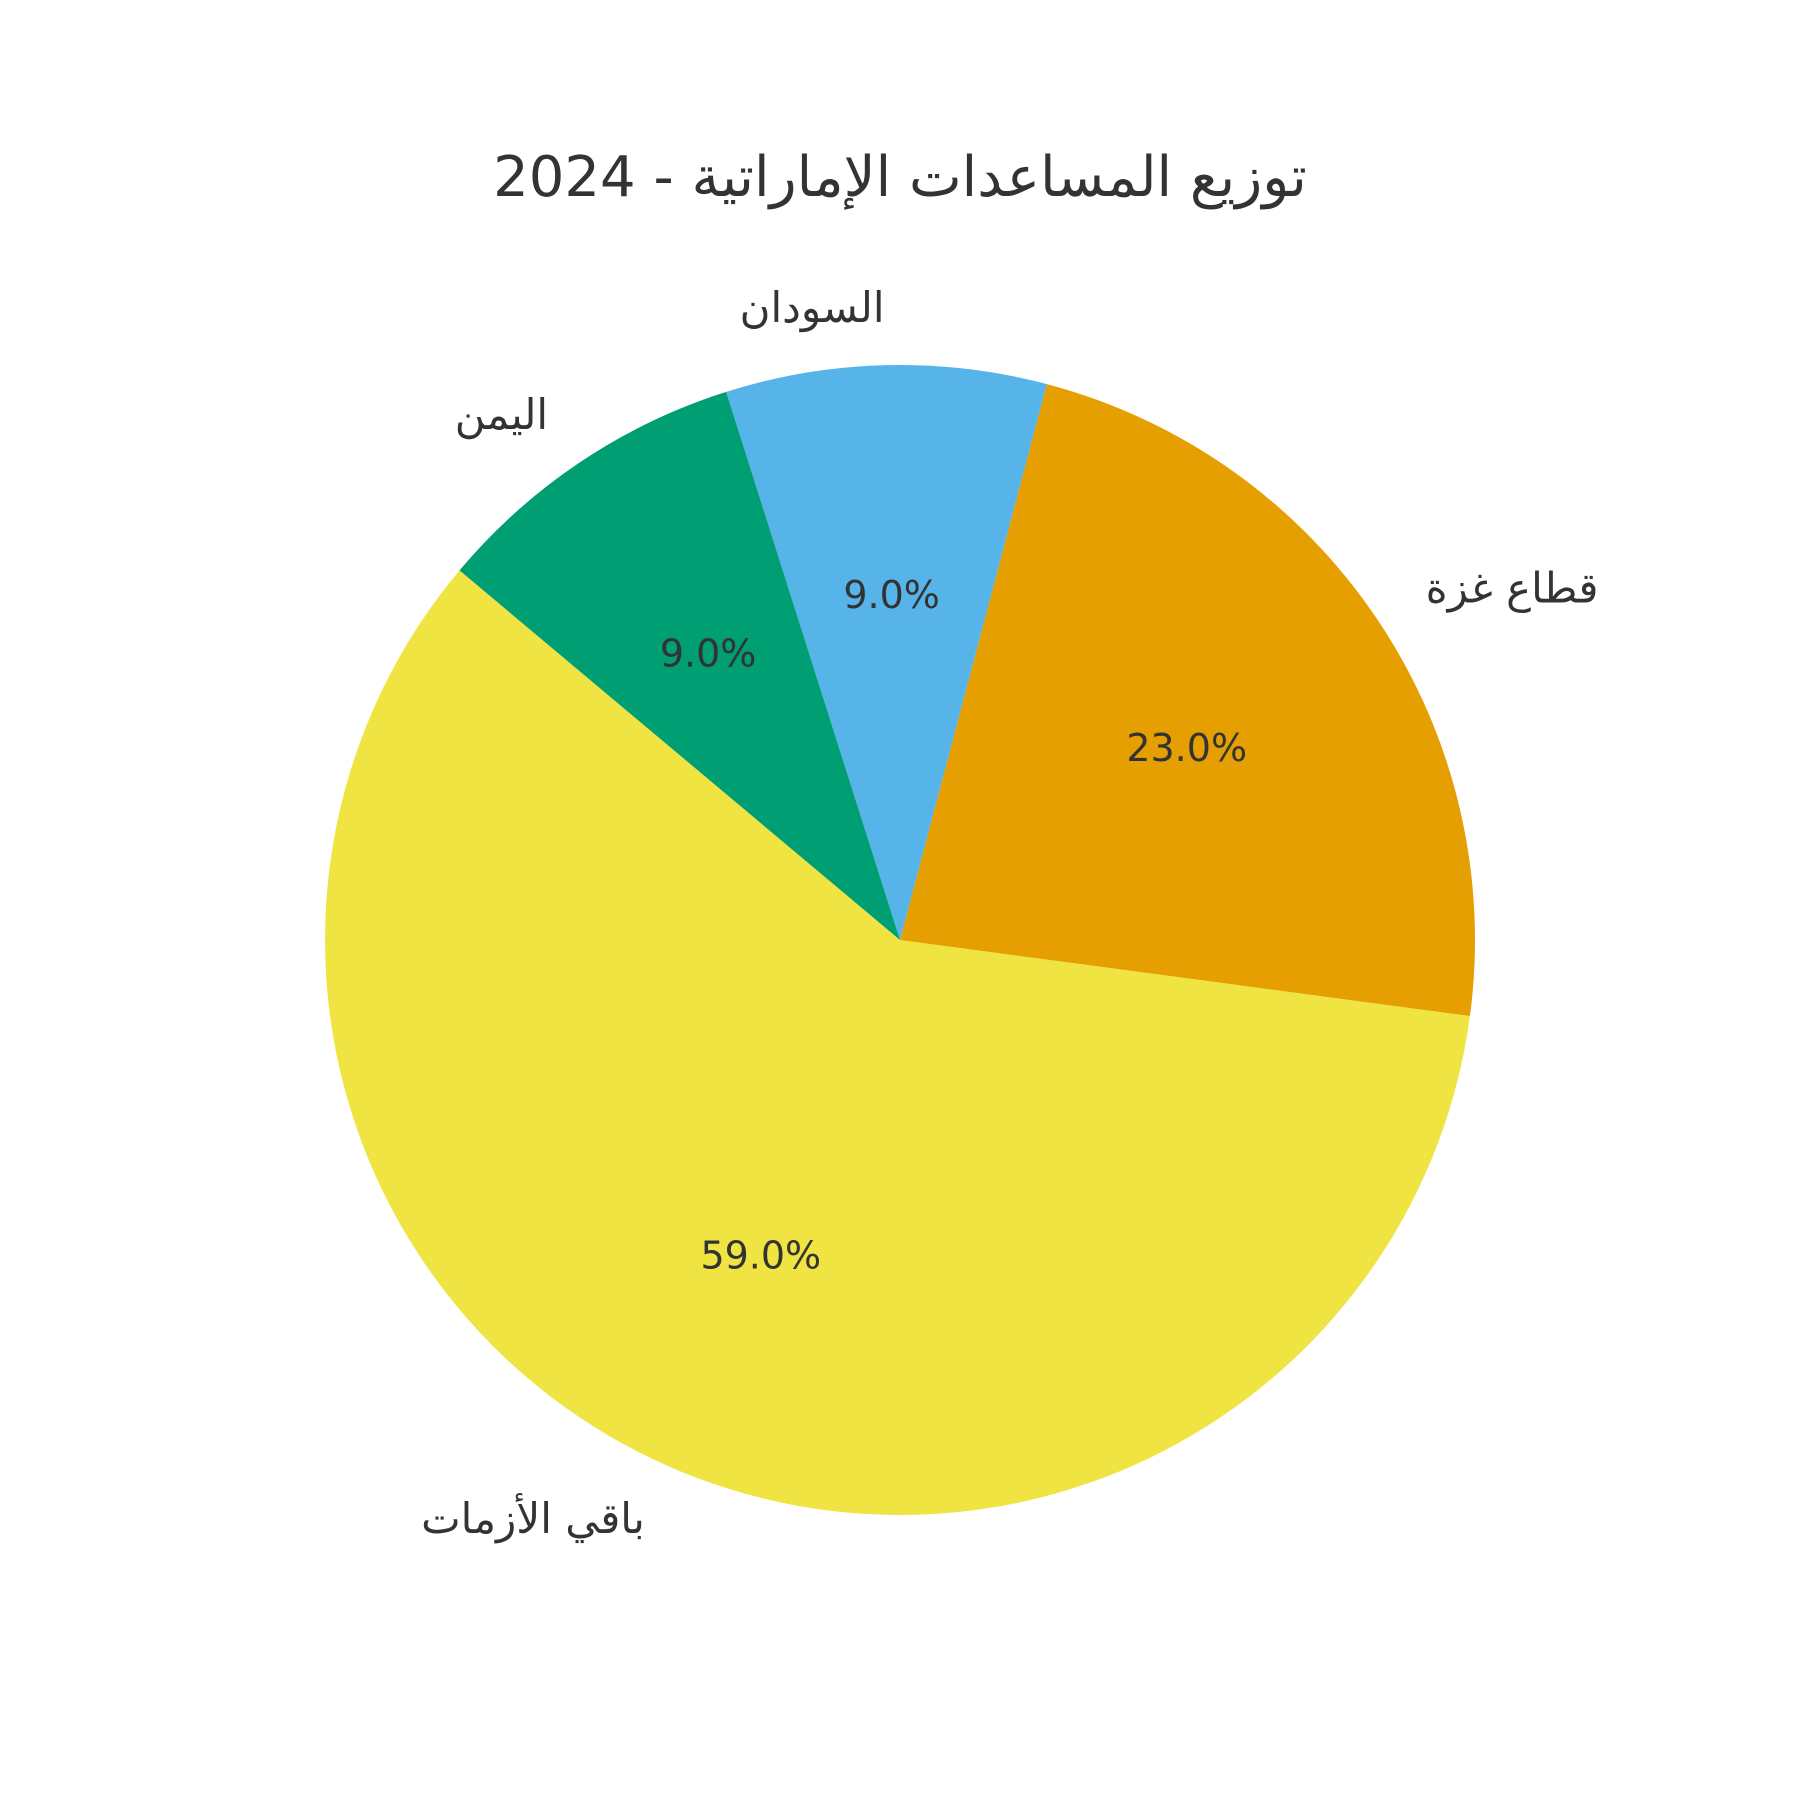 This screenshot has height=1800, width=1800. What do you see at coordinates (891, 595) in the screenshot?
I see `pct-label-3: 9.0%` at bounding box center [891, 595].